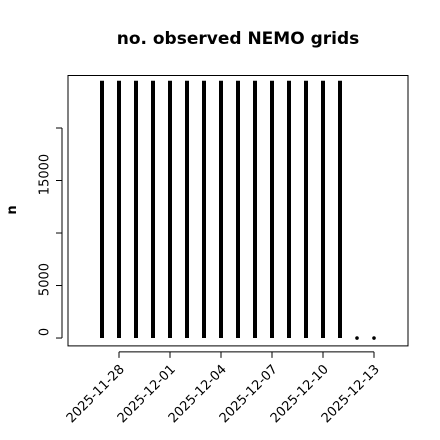  Describe the element at coordinates (12, 209) in the screenshot. I see `y-axis-label: n` at that location.